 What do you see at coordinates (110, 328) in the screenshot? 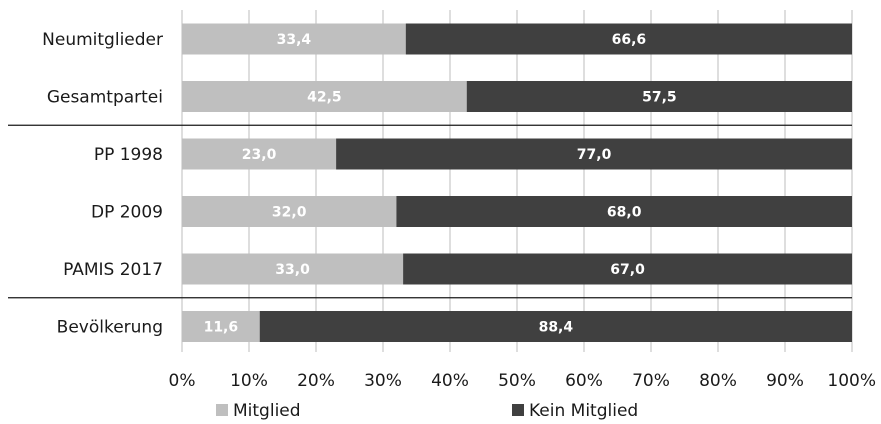
I see `category-label-bevoelkerung: Bevölkerung` at bounding box center [110, 328].